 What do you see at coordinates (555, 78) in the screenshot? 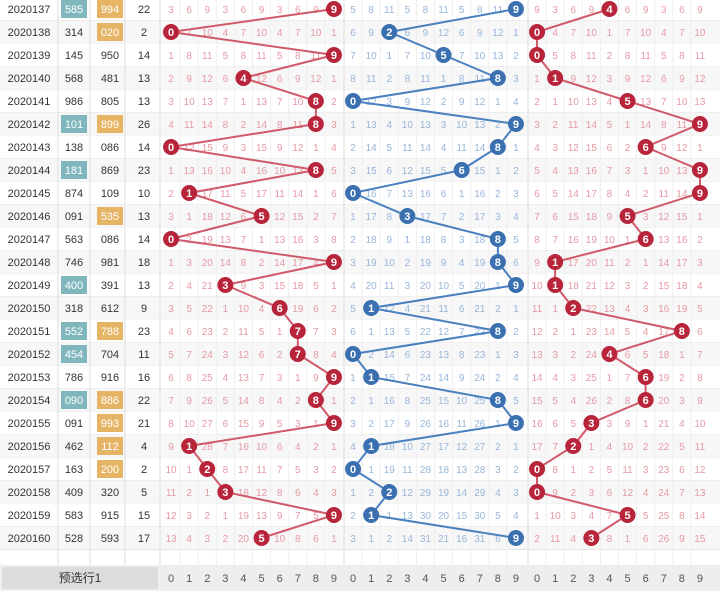
I see `digit-ball: 1` at bounding box center [555, 78].